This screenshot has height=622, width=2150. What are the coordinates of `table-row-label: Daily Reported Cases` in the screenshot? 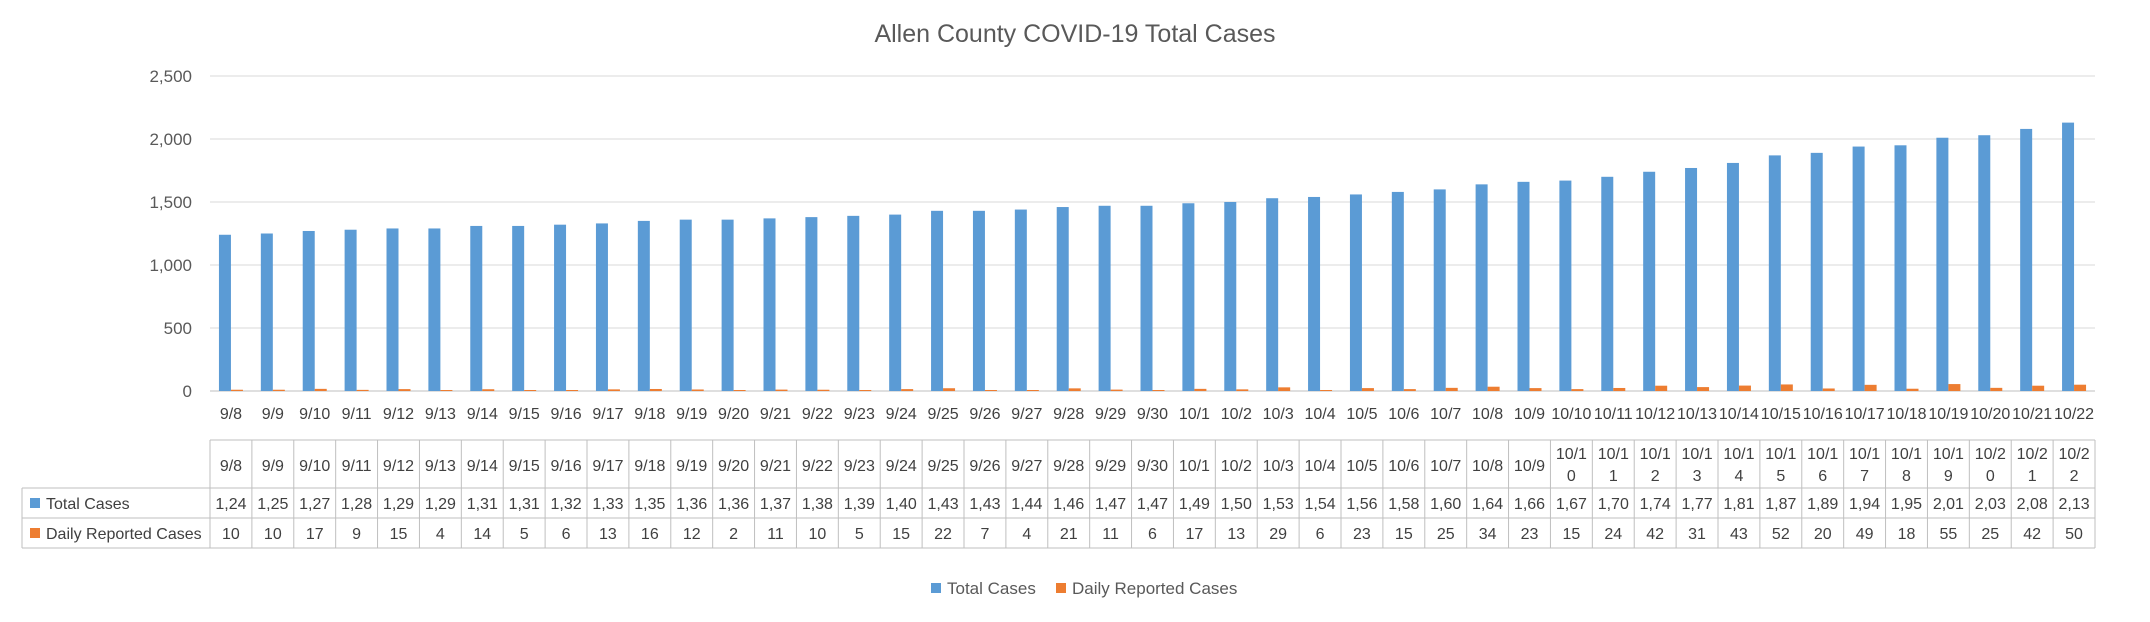 It's located at (124, 534).